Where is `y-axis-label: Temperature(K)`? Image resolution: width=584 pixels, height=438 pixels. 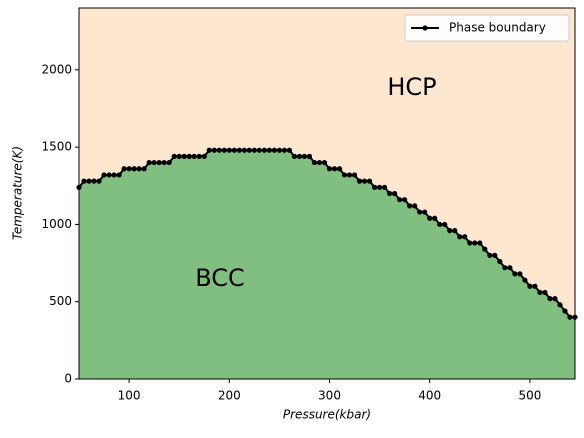
y-axis-label: Temperature(K) is located at coordinates (18, 193).